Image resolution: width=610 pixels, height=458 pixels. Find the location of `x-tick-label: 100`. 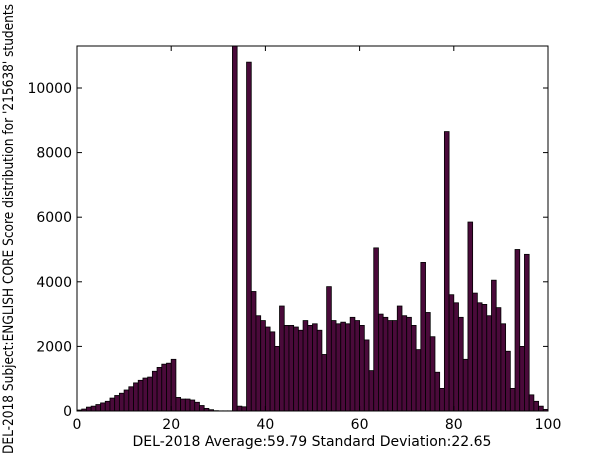

x-tick-label: 100 is located at coordinates (548, 425).